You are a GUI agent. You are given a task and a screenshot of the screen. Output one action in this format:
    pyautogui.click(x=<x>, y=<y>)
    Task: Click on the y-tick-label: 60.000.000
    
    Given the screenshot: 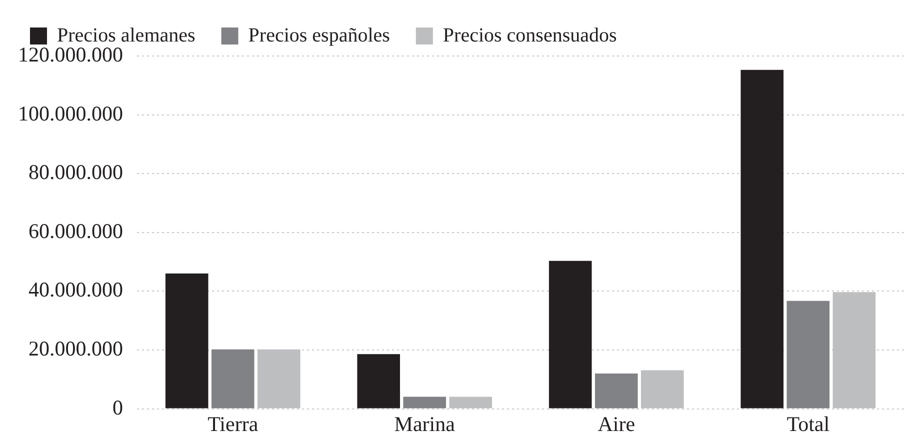 What is the action you would take?
    pyautogui.click(x=75, y=230)
    